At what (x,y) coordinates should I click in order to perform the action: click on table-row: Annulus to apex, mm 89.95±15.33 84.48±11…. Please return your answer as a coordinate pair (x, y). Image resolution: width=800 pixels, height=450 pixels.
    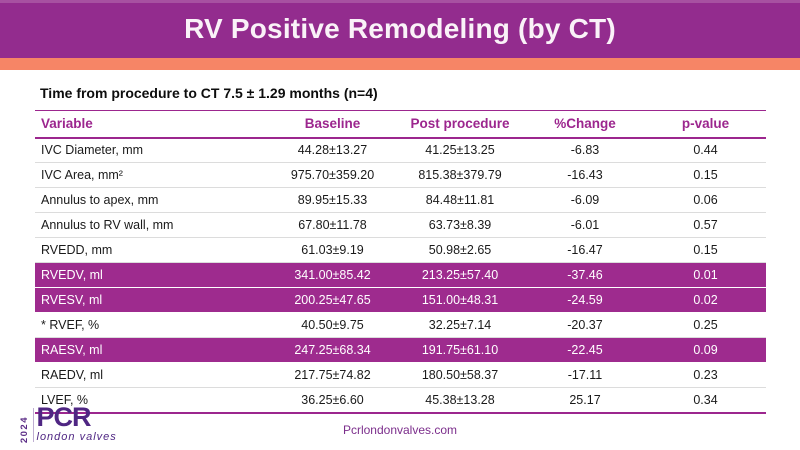
    Looking at the image, I should click on (400, 200).